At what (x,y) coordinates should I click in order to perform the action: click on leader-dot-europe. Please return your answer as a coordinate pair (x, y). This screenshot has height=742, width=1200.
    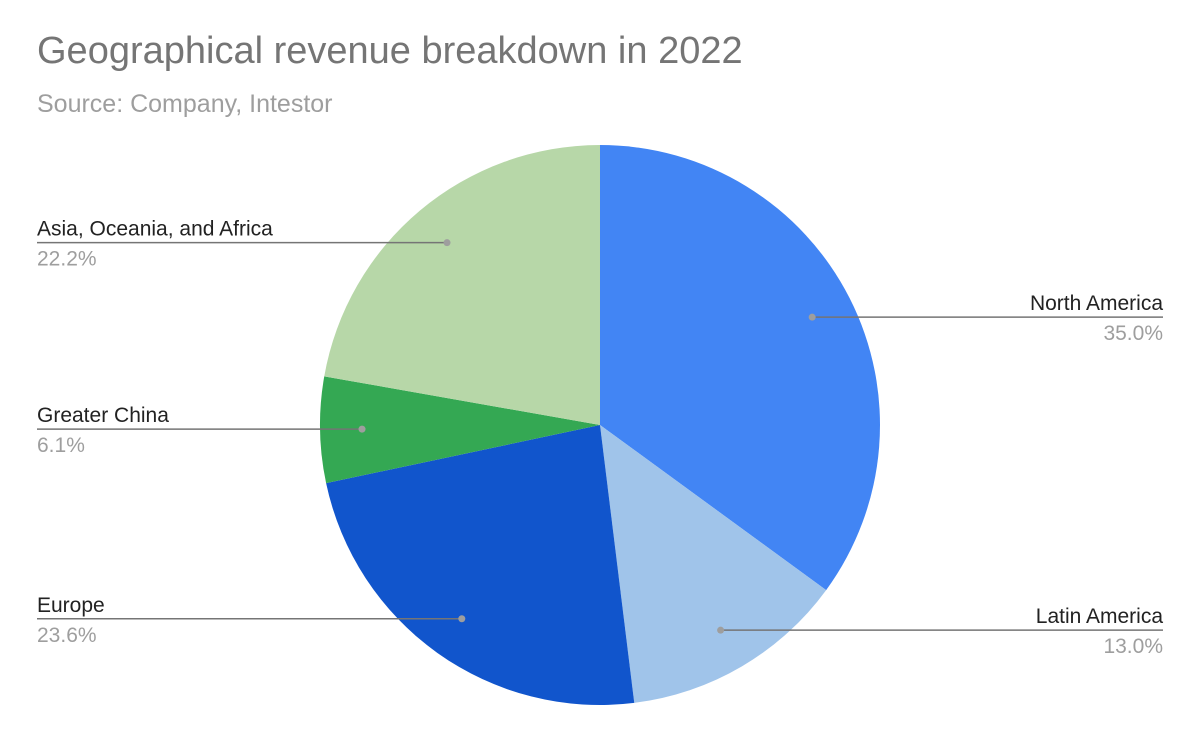
    Looking at the image, I should click on (462, 619).